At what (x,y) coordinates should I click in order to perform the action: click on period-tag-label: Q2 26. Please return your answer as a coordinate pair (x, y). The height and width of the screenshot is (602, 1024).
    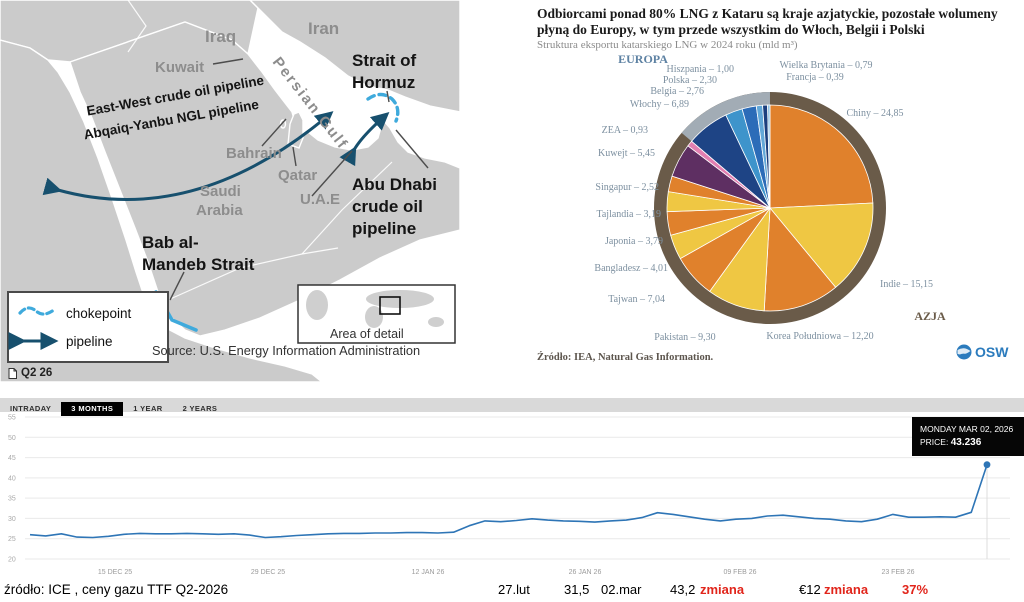
    Looking at the image, I should click on (37, 373).